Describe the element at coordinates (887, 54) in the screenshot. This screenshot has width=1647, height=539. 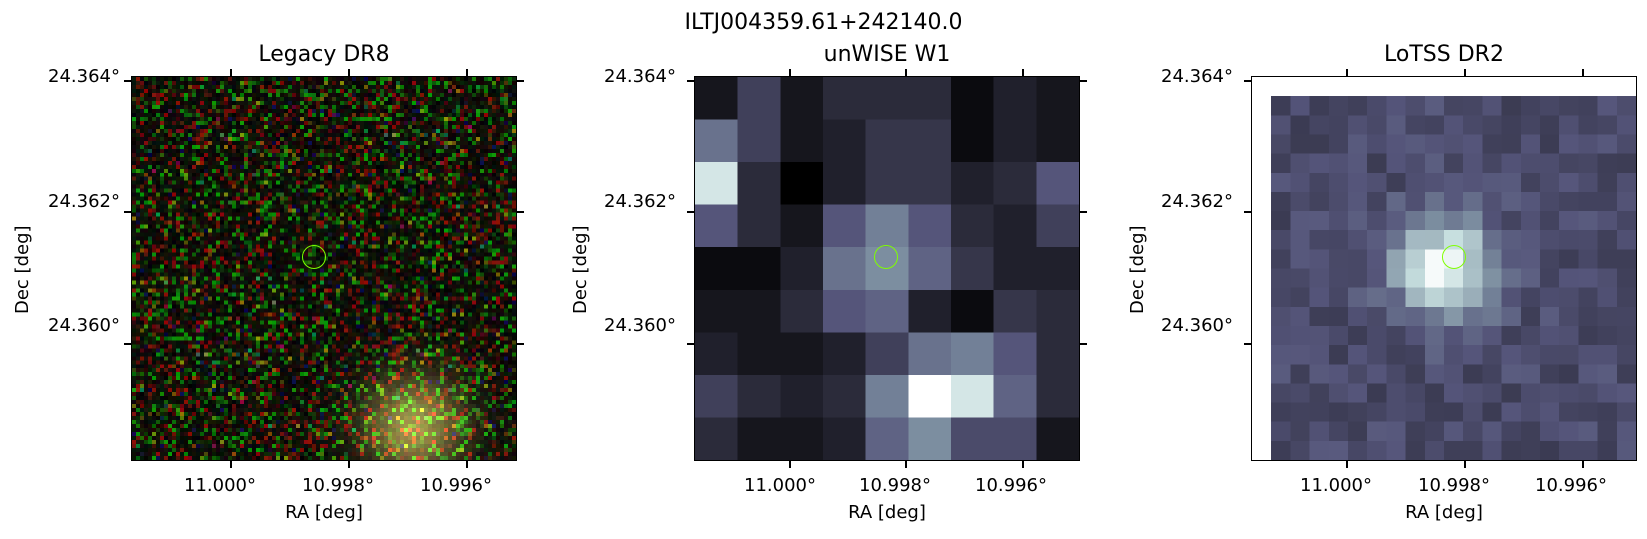
I see `panel-title: unWISE W1` at that location.